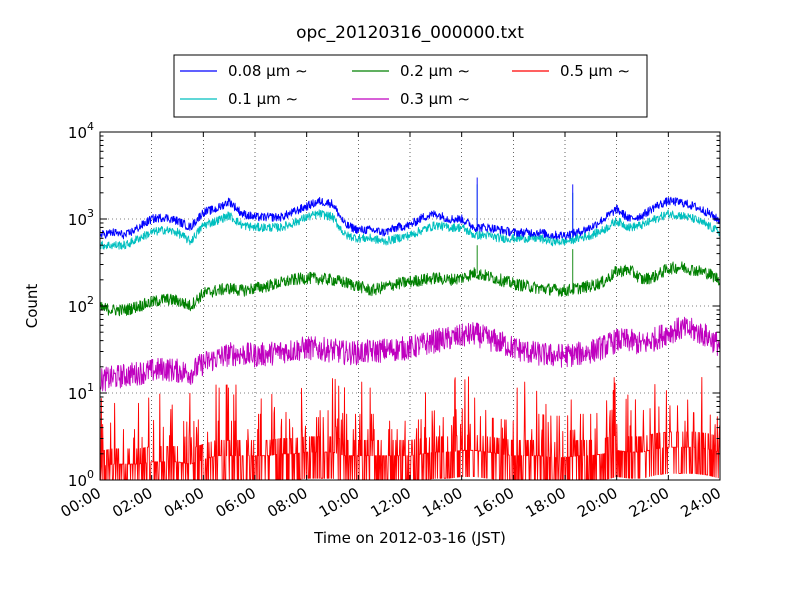  Describe the element at coordinates (32, 306) in the screenshot. I see `y-axis-label: Count` at that location.